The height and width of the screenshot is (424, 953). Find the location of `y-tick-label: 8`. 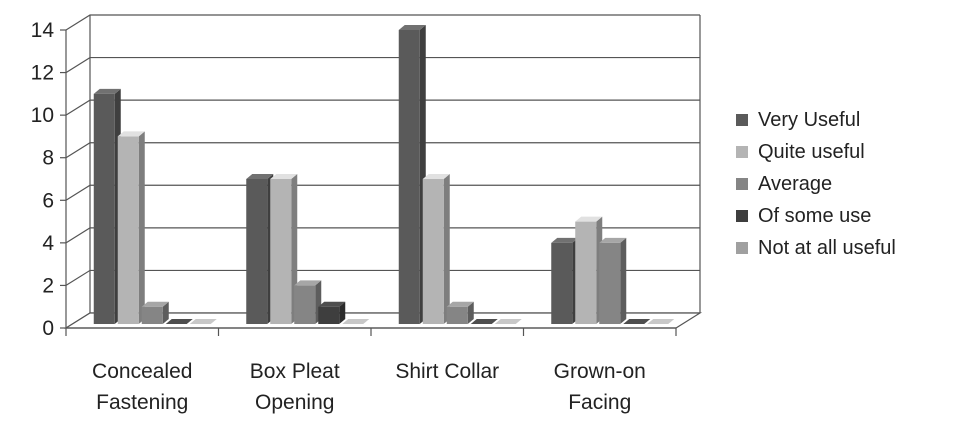

y-tick-label: 8 is located at coordinates (48, 158).